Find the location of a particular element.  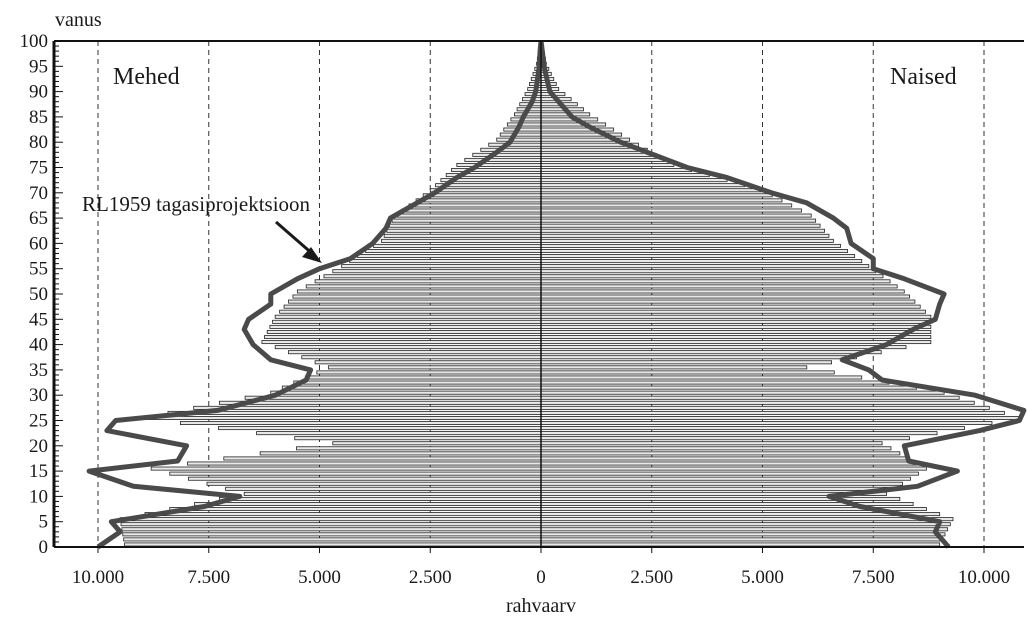

y-tick-label: 90 is located at coordinates (38, 92).